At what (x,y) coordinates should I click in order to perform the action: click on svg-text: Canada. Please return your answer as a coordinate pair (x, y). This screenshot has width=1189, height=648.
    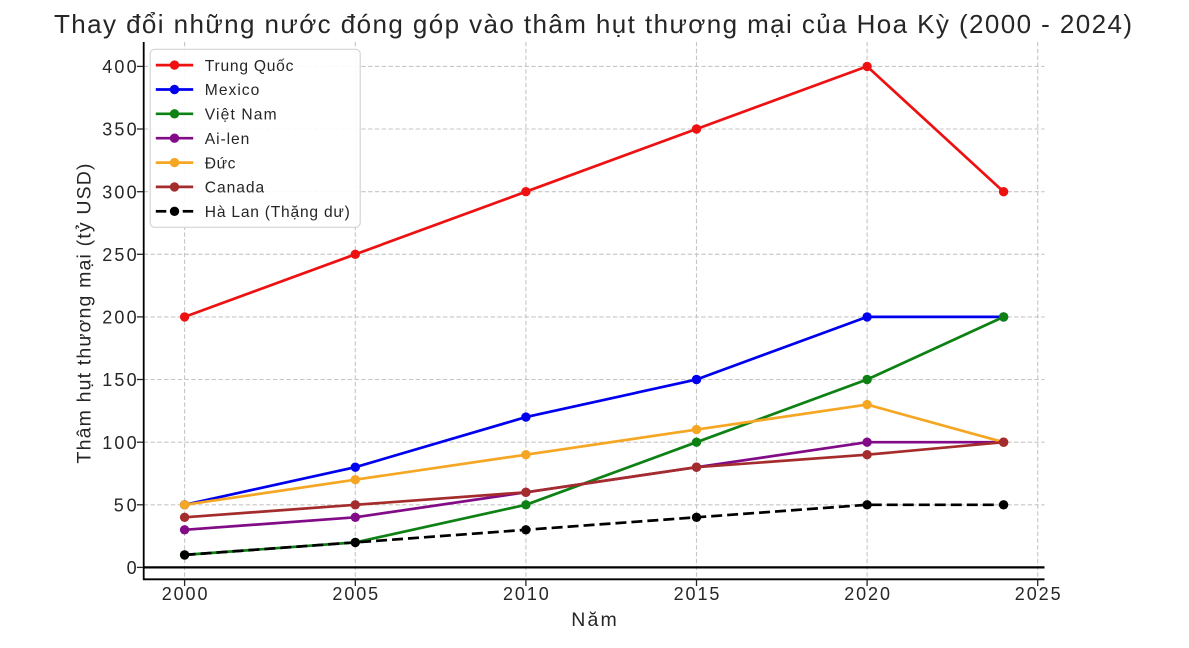
    Looking at the image, I should click on (235, 188).